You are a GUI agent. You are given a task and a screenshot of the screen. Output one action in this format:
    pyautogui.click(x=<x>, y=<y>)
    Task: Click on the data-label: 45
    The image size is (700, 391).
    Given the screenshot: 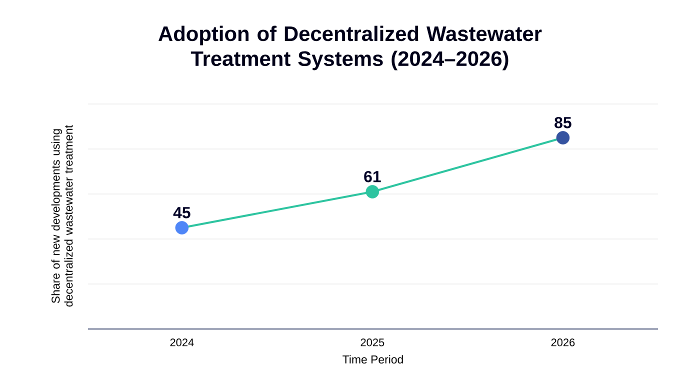 What is the action you would take?
    pyautogui.click(x=181, y=212)
    